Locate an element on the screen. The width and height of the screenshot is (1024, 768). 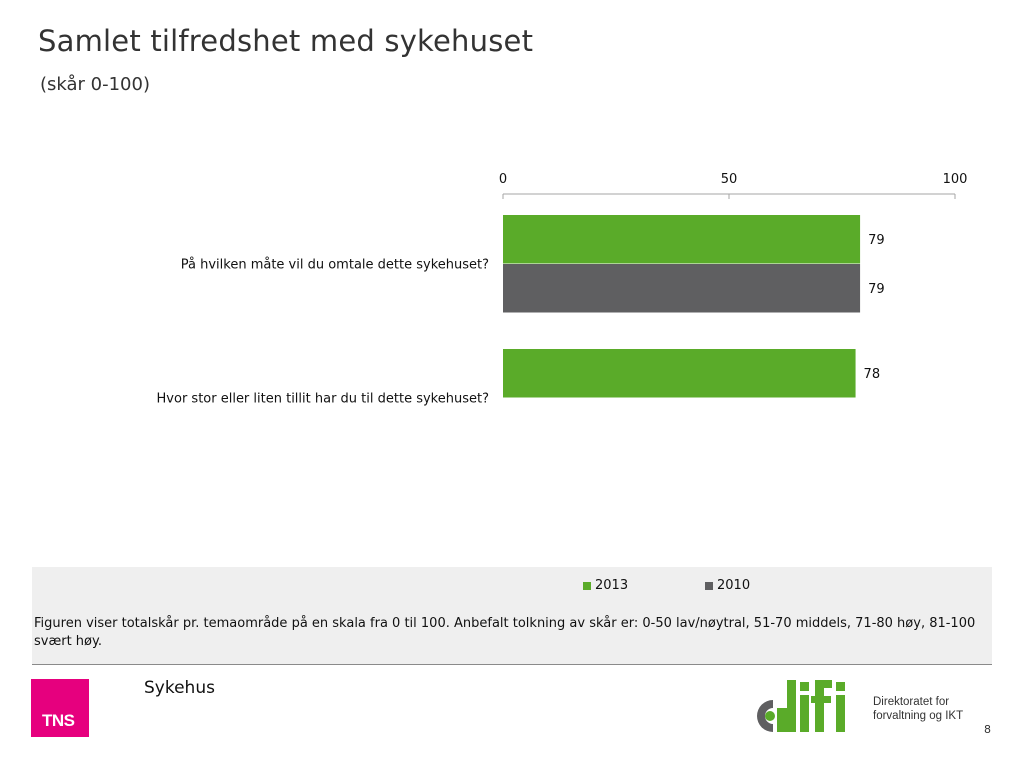
x-tick-label: 0 is located at coordinates (503, 179).